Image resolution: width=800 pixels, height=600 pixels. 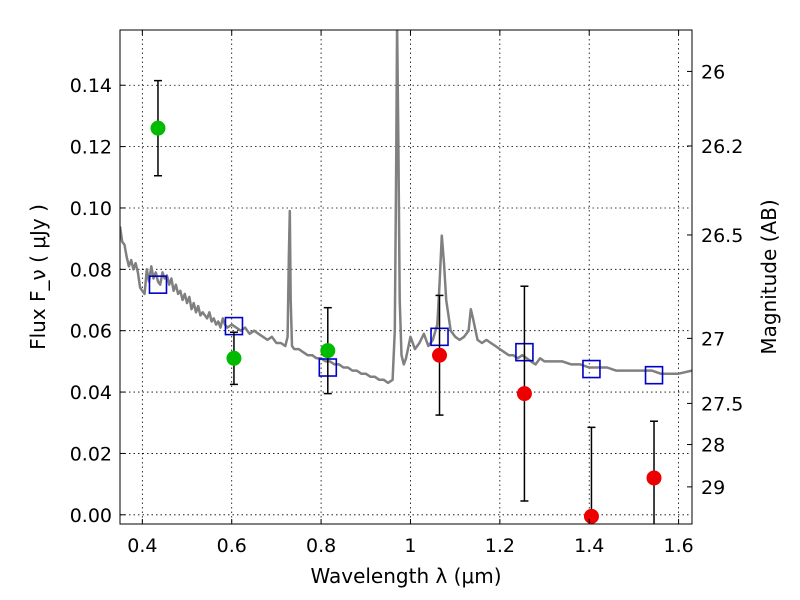 I want to click on y-tick-label: 0.08, so click(x=91, y=270).